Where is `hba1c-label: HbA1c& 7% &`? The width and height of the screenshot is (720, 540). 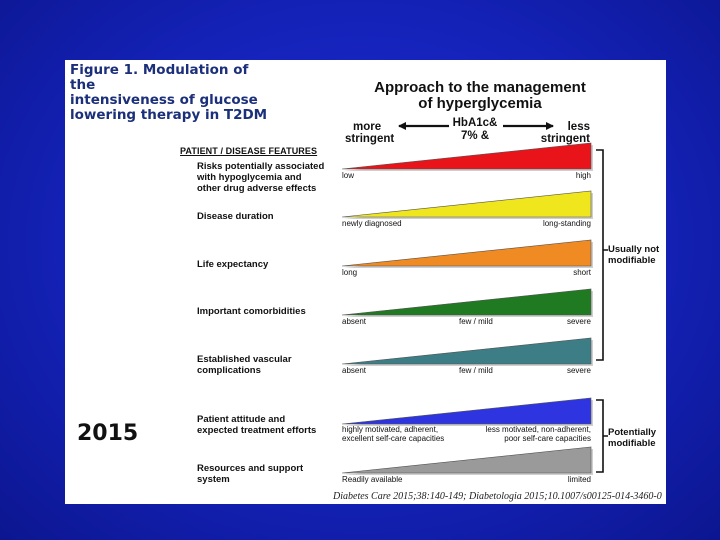 hba1c-label: HbA1c& 7% & is located at coordinates (475, 130).